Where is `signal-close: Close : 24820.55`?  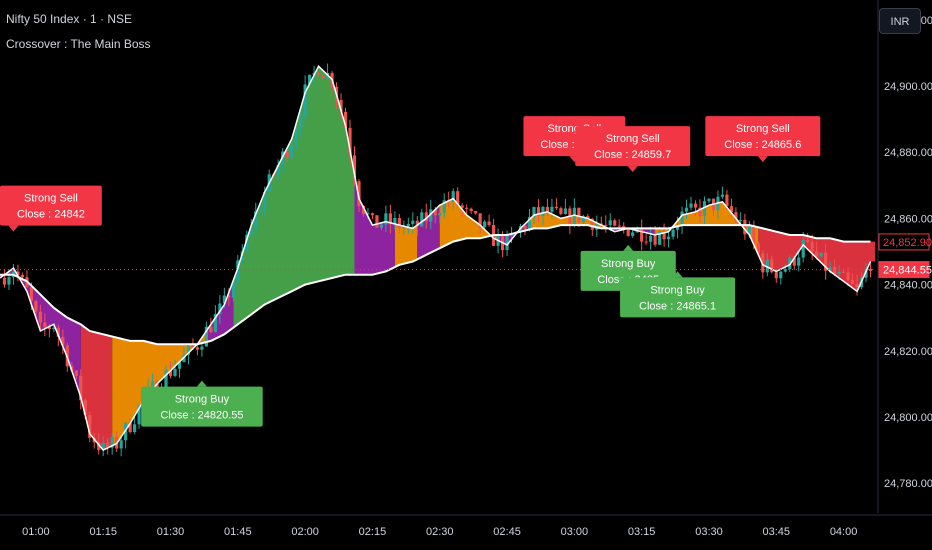 signal-close: Close : 24820.55 is located at coordinates (201, 416).